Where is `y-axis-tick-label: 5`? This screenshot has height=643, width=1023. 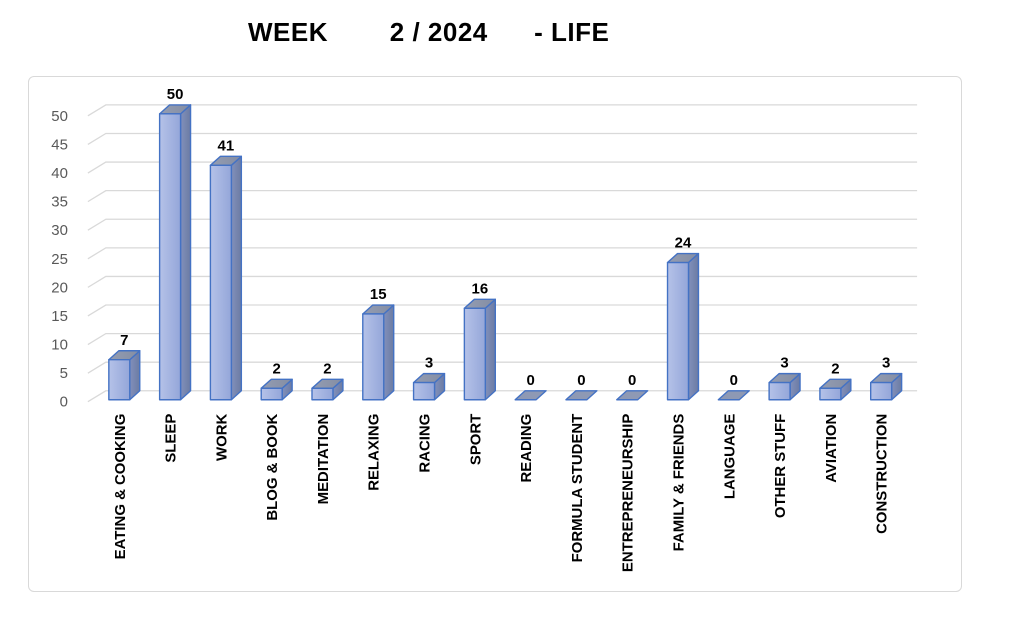 y-axis-tick-label: 5 is located at coordinates (64, 373).